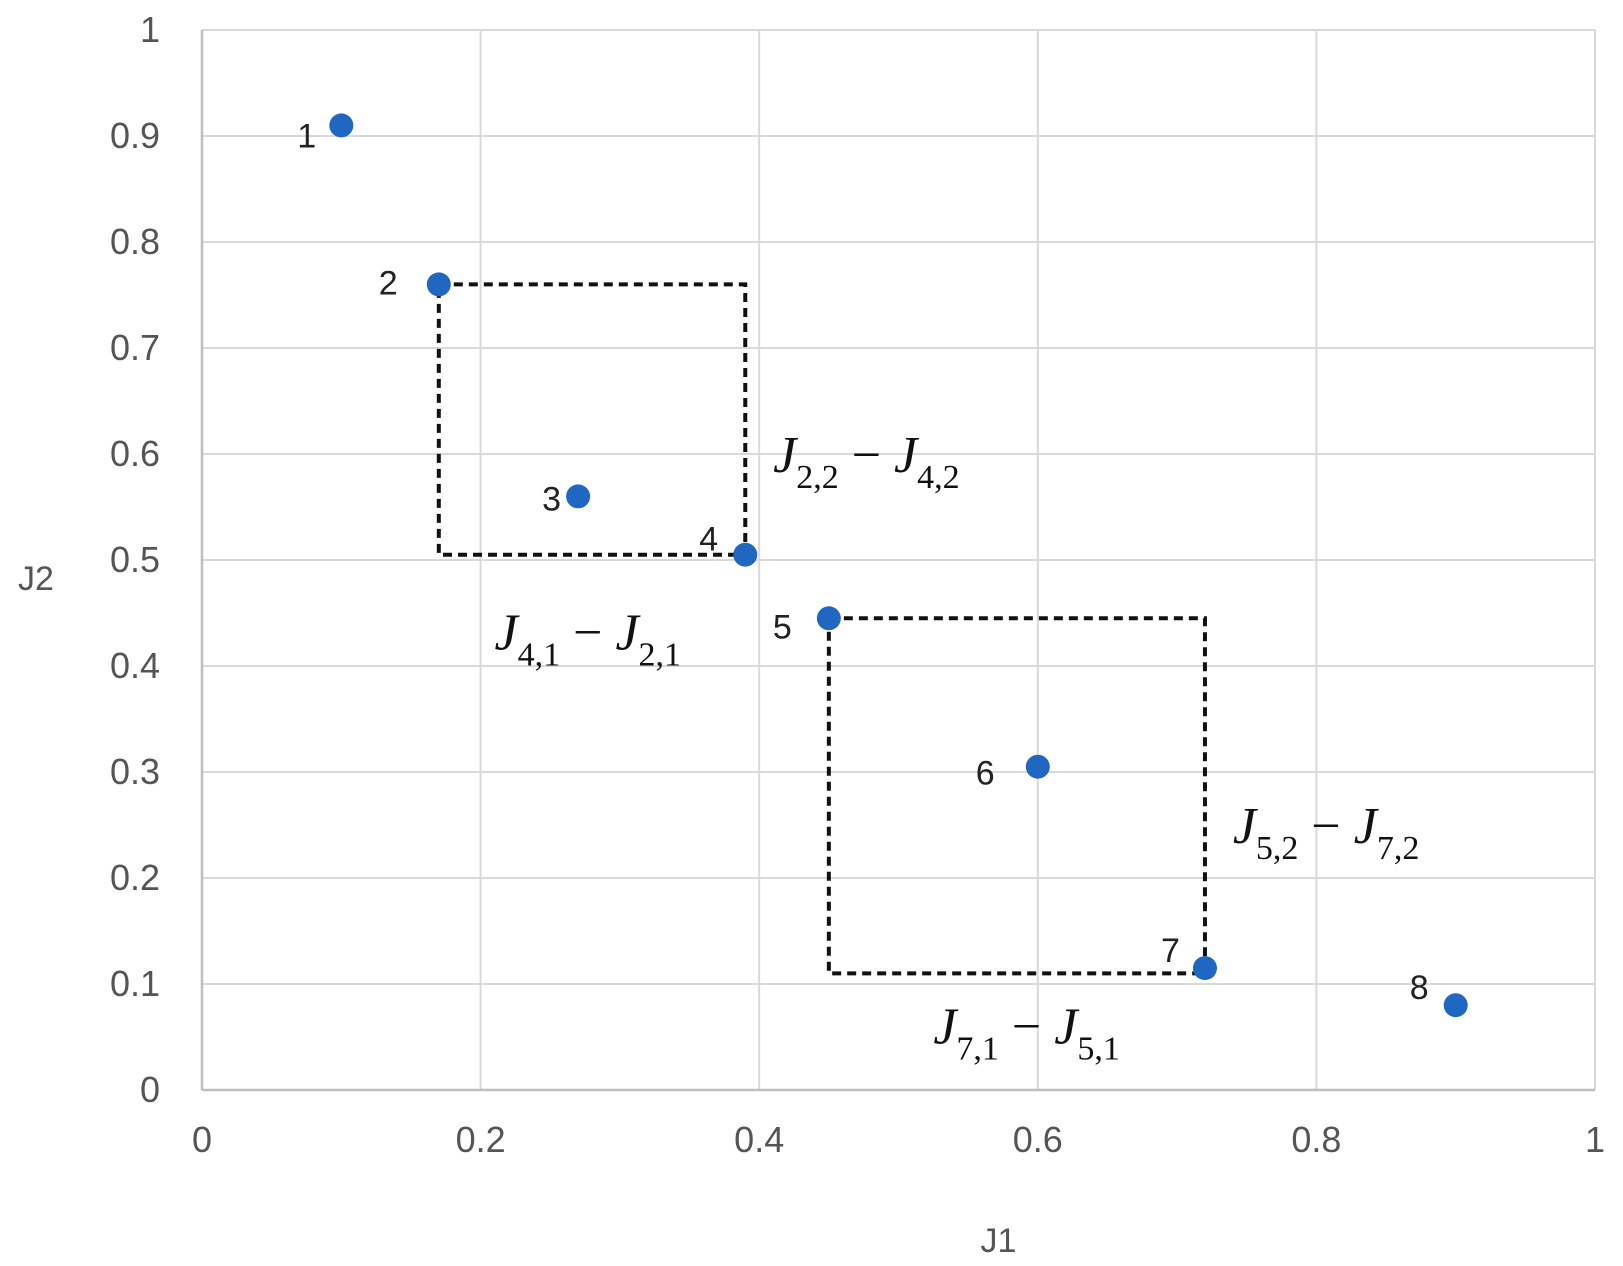 The width and height of the screenshot is (1623, 1266). I want to click on y-tick-label: 1, so click(150, 29).